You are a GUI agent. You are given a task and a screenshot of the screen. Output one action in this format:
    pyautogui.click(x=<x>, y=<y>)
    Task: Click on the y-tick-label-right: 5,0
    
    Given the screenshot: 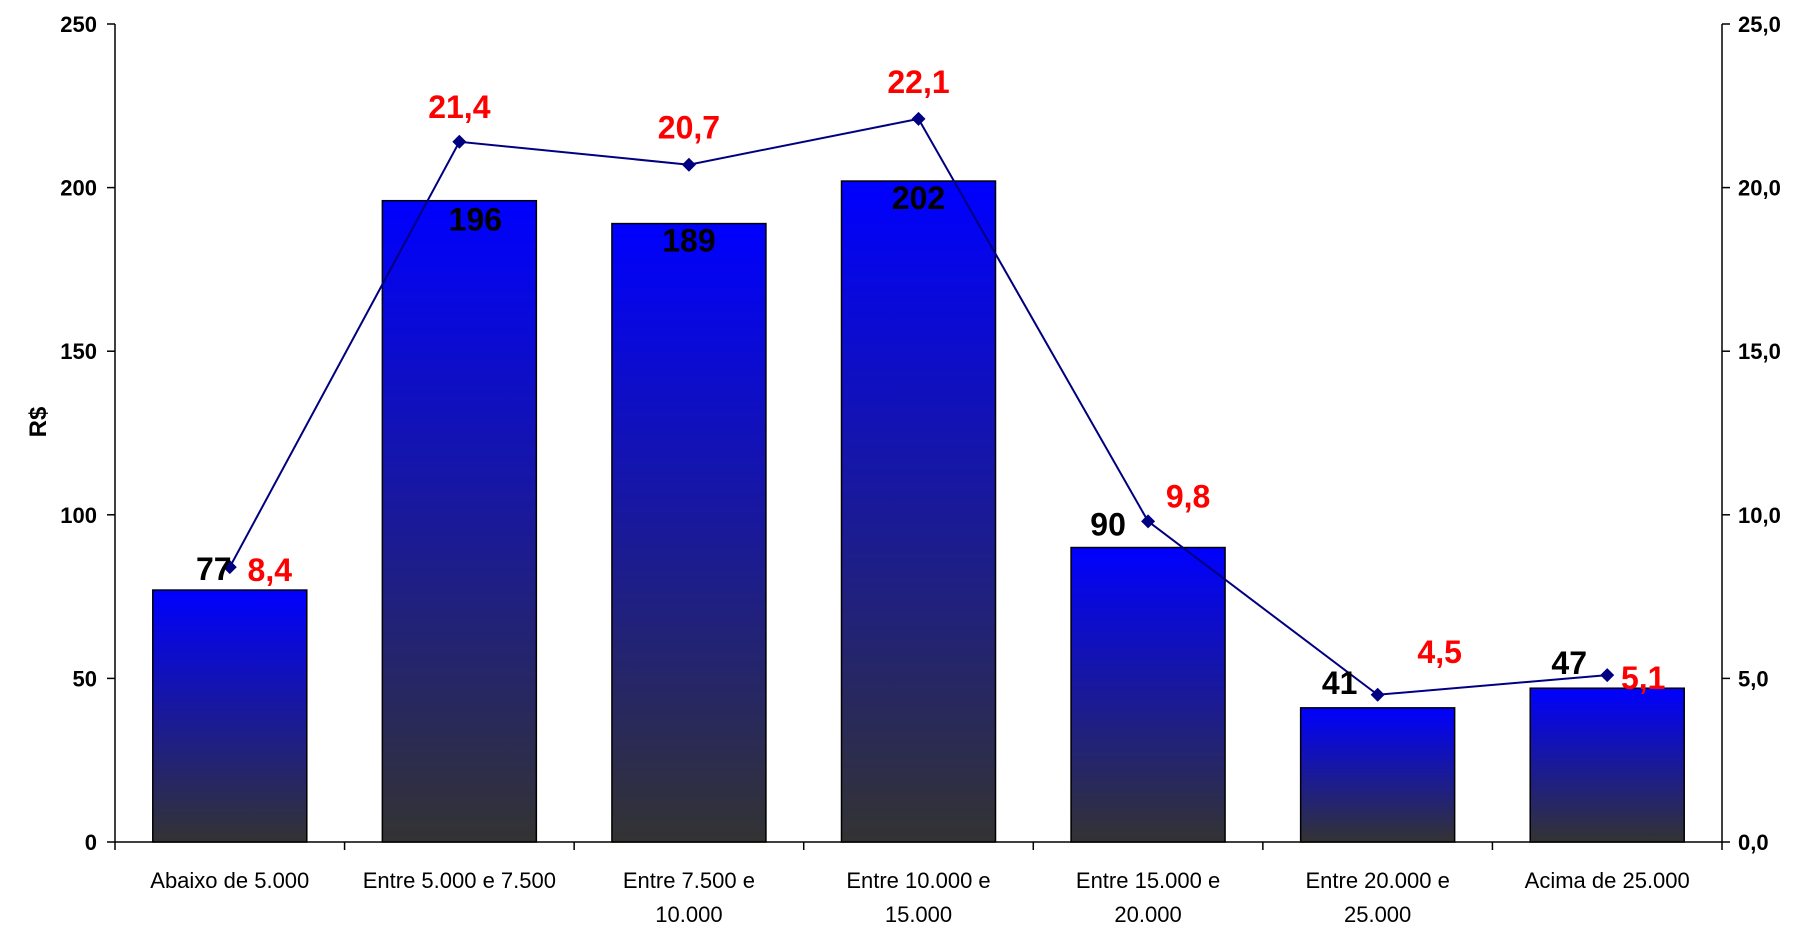 What is the action you would take?
    pyautogui.click(x=1753, y=678)
    